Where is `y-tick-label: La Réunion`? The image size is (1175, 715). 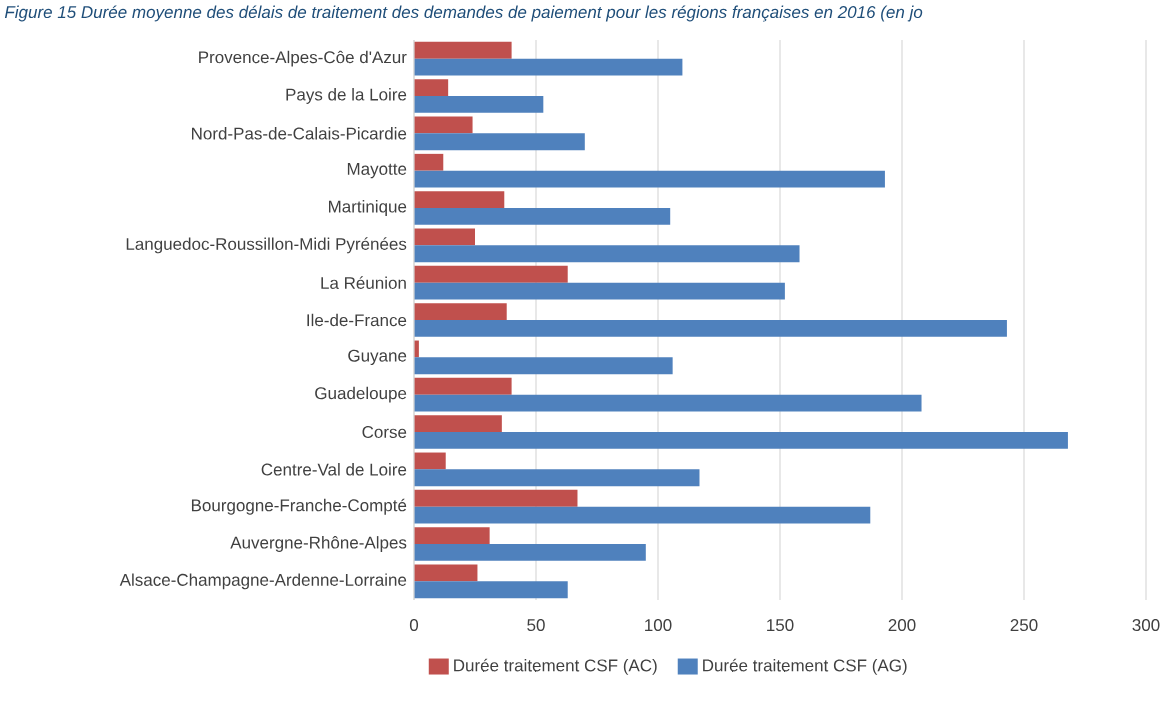
y-tick-label: La Réunion is located at coordinates (363, 282).